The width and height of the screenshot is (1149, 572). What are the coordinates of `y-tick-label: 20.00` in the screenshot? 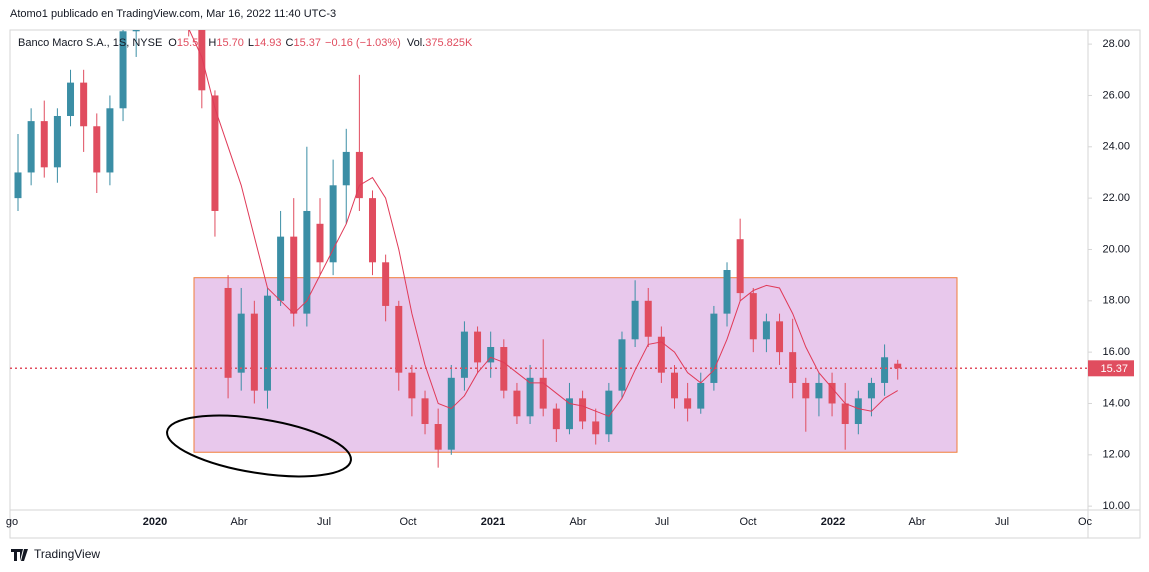 It's located at (1116, 249).